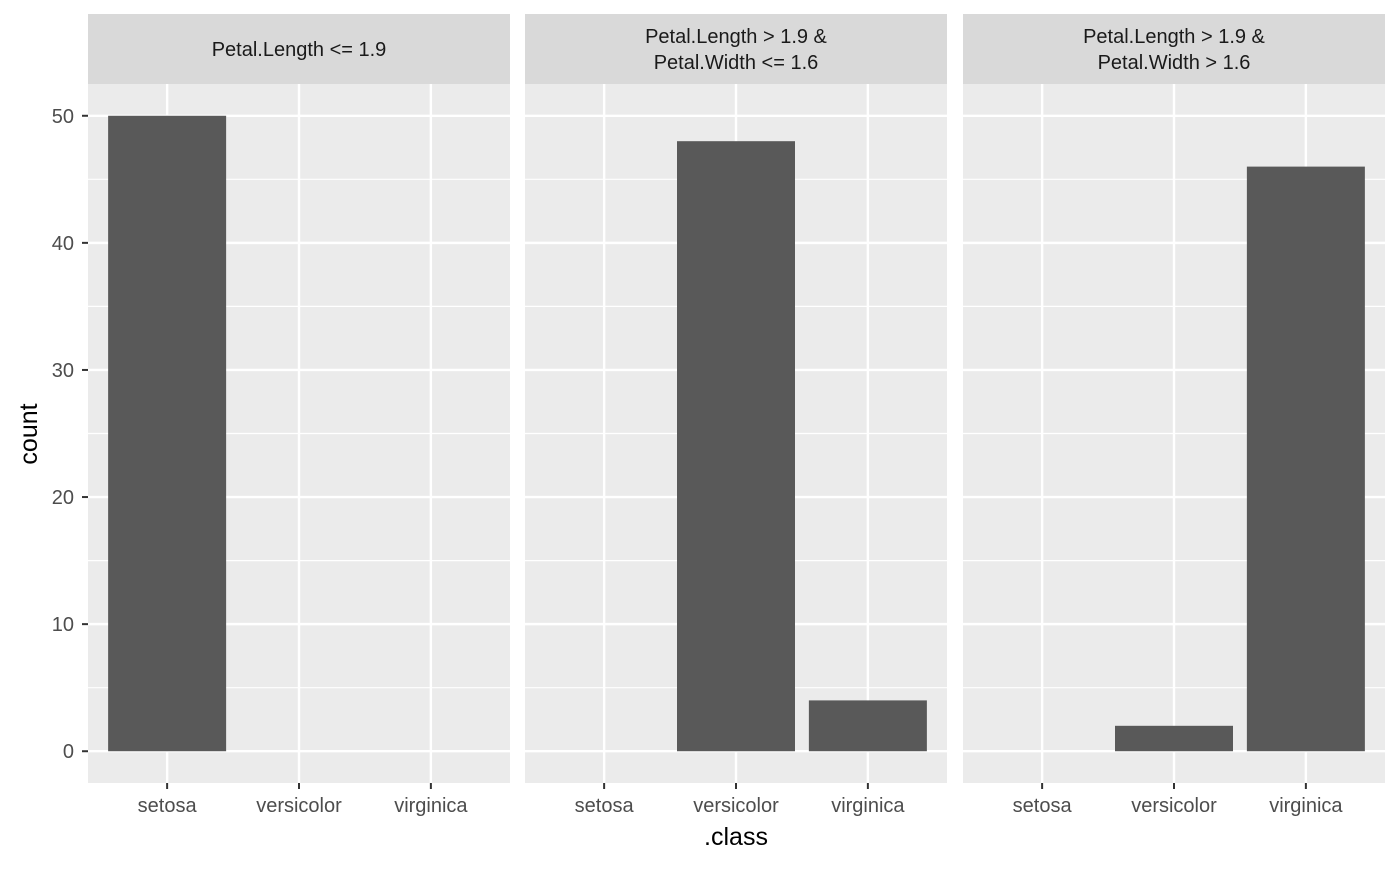  Describe the element at coordinates (736, 63) in the screenshot. I see `facet-strip-label: Petal.Width <= 1.6` at that location.